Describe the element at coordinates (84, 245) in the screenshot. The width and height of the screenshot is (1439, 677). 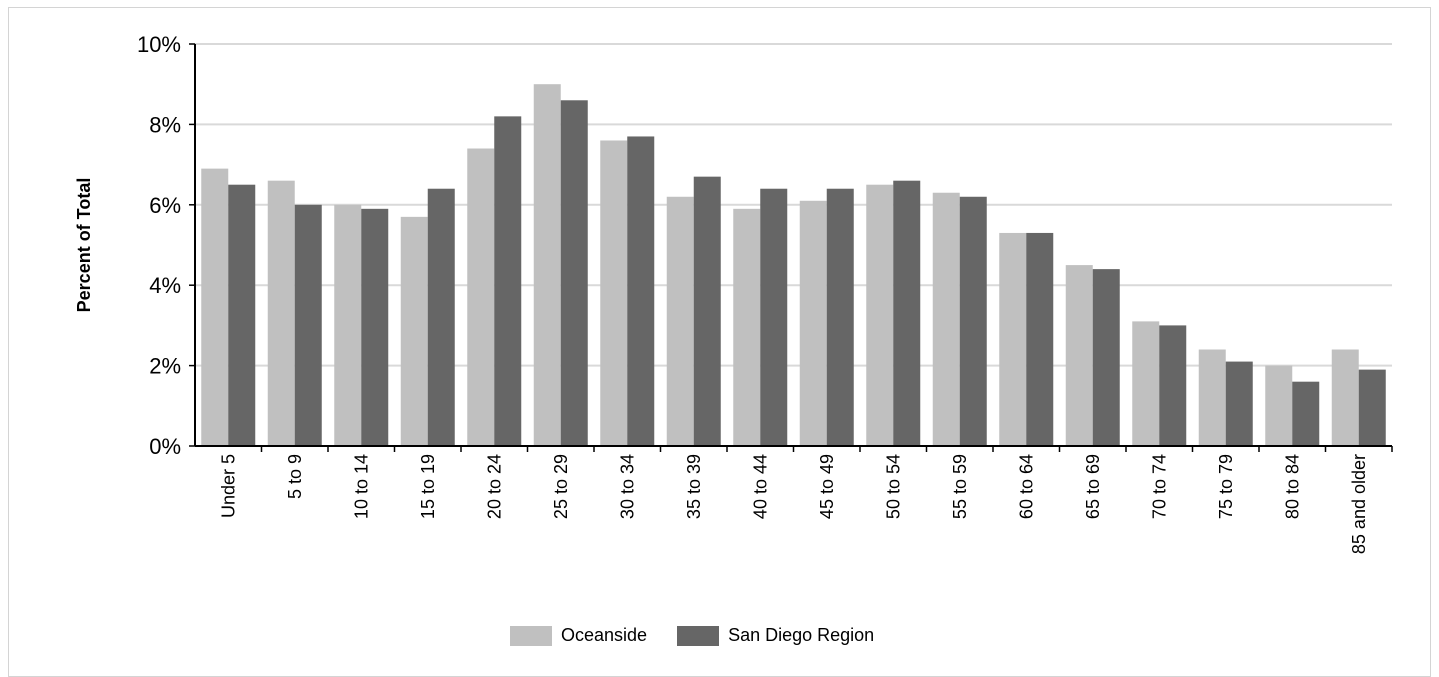
I see `y-axis-label: Percent of Total` at that location.